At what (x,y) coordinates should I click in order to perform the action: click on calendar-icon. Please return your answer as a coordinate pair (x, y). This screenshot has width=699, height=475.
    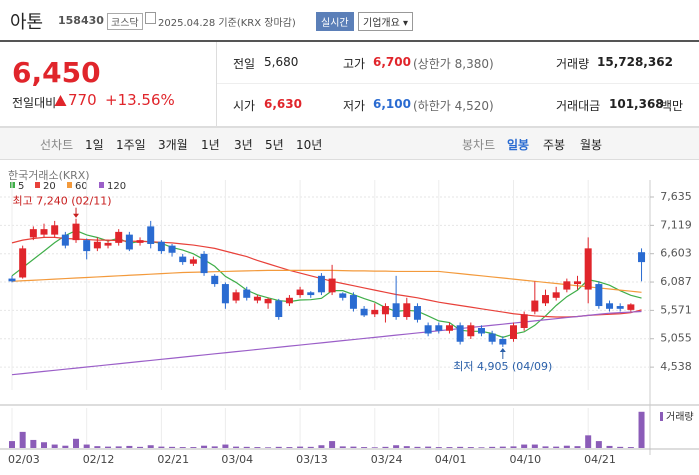
    Looking at the image, I should click on (150, 18).